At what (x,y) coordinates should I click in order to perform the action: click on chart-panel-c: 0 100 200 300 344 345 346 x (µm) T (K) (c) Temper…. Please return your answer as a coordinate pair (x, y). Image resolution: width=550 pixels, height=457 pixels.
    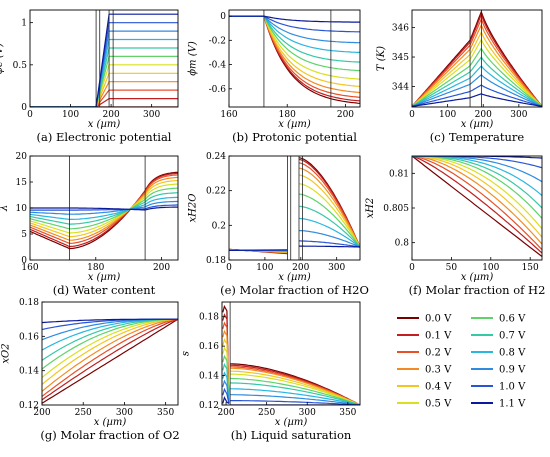
    Looking at the image, I should click on (459, 76).